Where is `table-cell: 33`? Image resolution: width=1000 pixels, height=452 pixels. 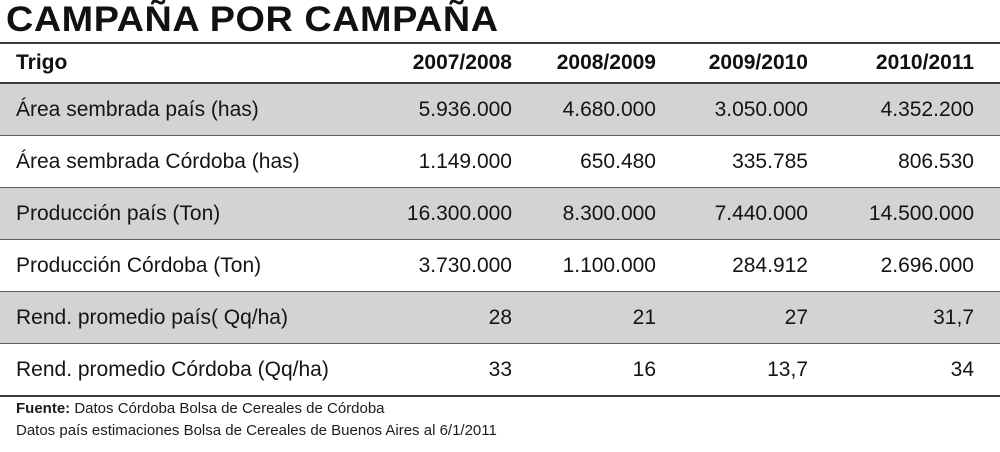
table-cell: 33 is located at coordinates (500, 369).